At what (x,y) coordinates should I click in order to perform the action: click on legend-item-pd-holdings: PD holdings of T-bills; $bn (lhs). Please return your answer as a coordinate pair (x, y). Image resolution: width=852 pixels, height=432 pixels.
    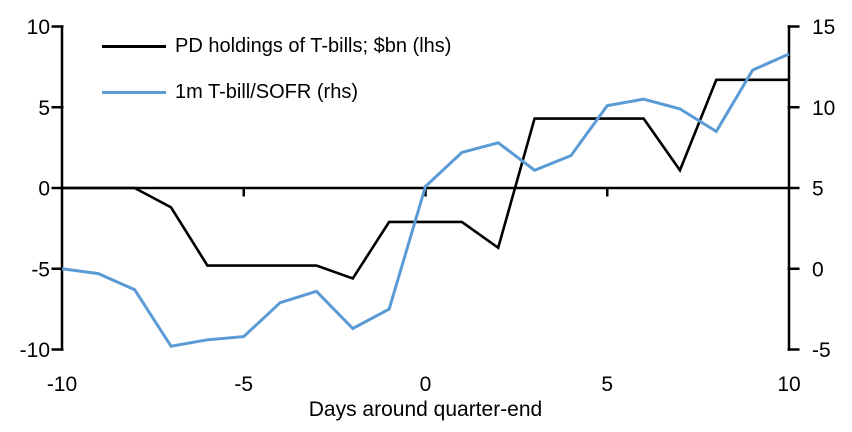
    Looking at the image, I should click on (276, 46).